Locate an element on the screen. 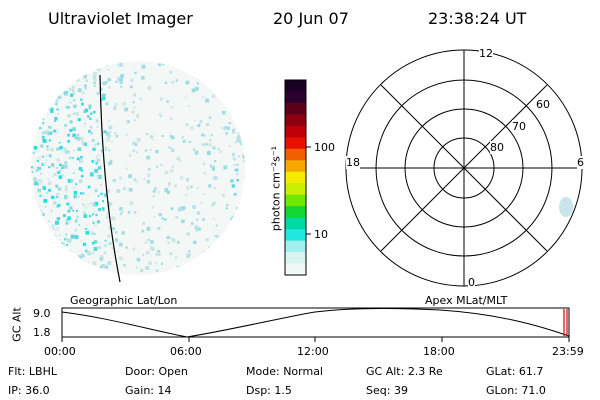  date-label: 20 Jun 07 is located at coordinates (311, 18).